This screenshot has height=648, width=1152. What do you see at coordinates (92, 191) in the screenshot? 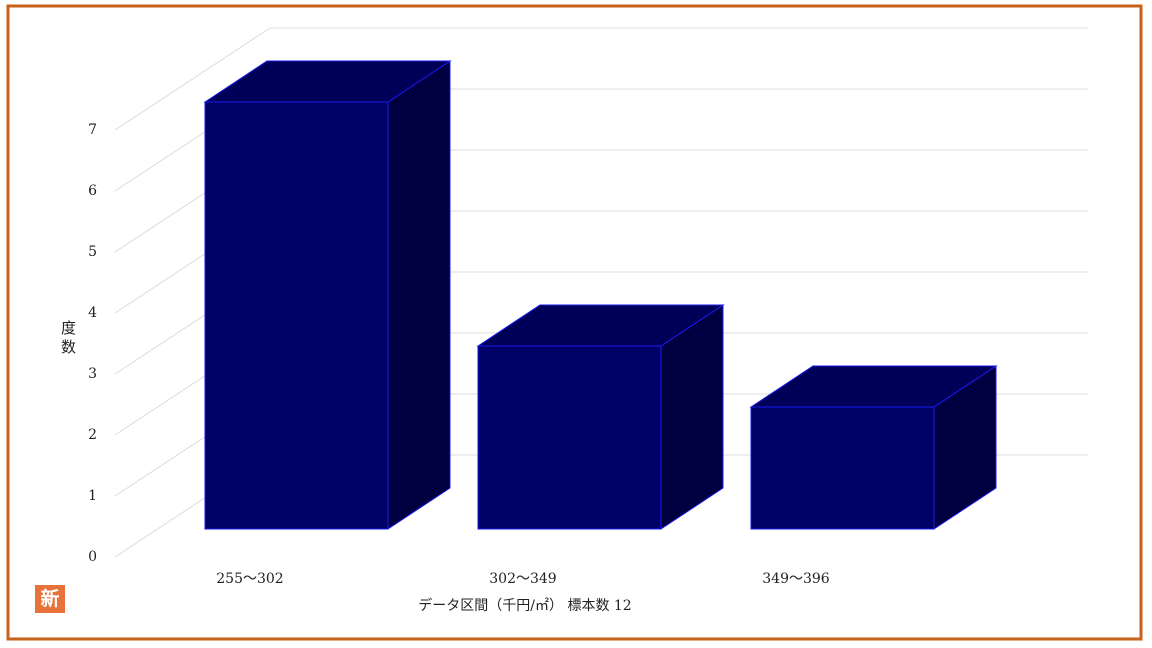
I see `y-tick-label: 6` at bounding box center [92, 191].